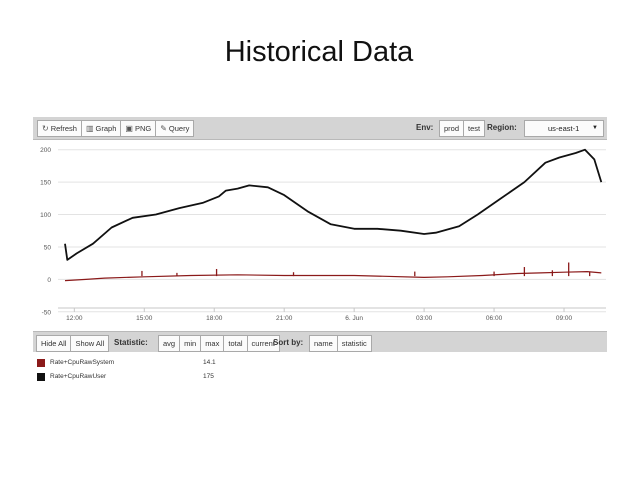 Image resolution: width=638 pixels, height=479 pixels. I want to click on x-tick-label: 06:00, so click(494, 318).